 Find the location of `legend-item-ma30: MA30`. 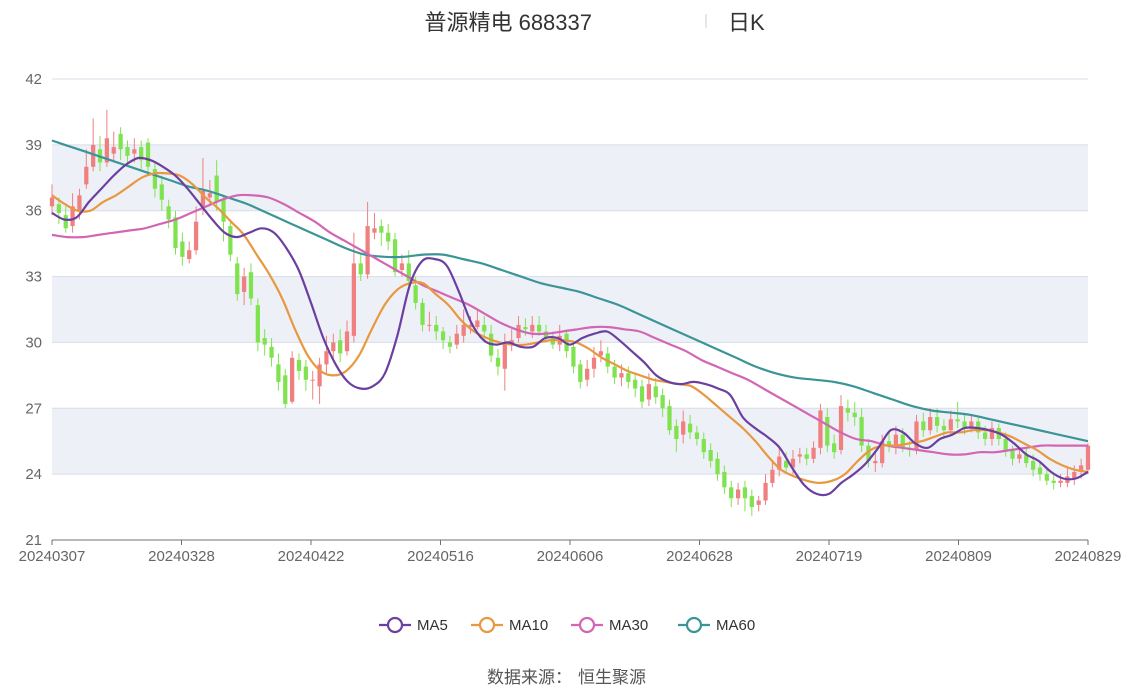

legend-item-ma30: MA30 is located at coordinates (609, 625).